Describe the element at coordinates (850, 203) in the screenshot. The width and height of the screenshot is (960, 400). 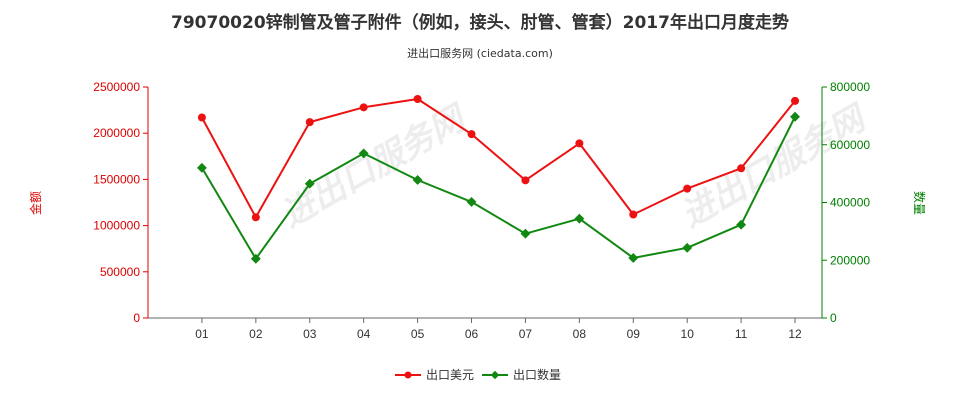
I see `right-tick-label-2: 400000` at that location.